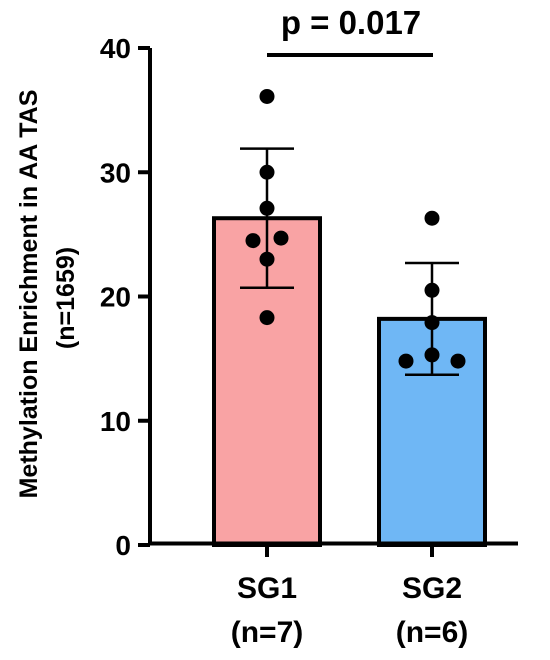  I want to click on x-labels-layer: SG1 (n=7) SG2 (n=6), so click(350, 610).